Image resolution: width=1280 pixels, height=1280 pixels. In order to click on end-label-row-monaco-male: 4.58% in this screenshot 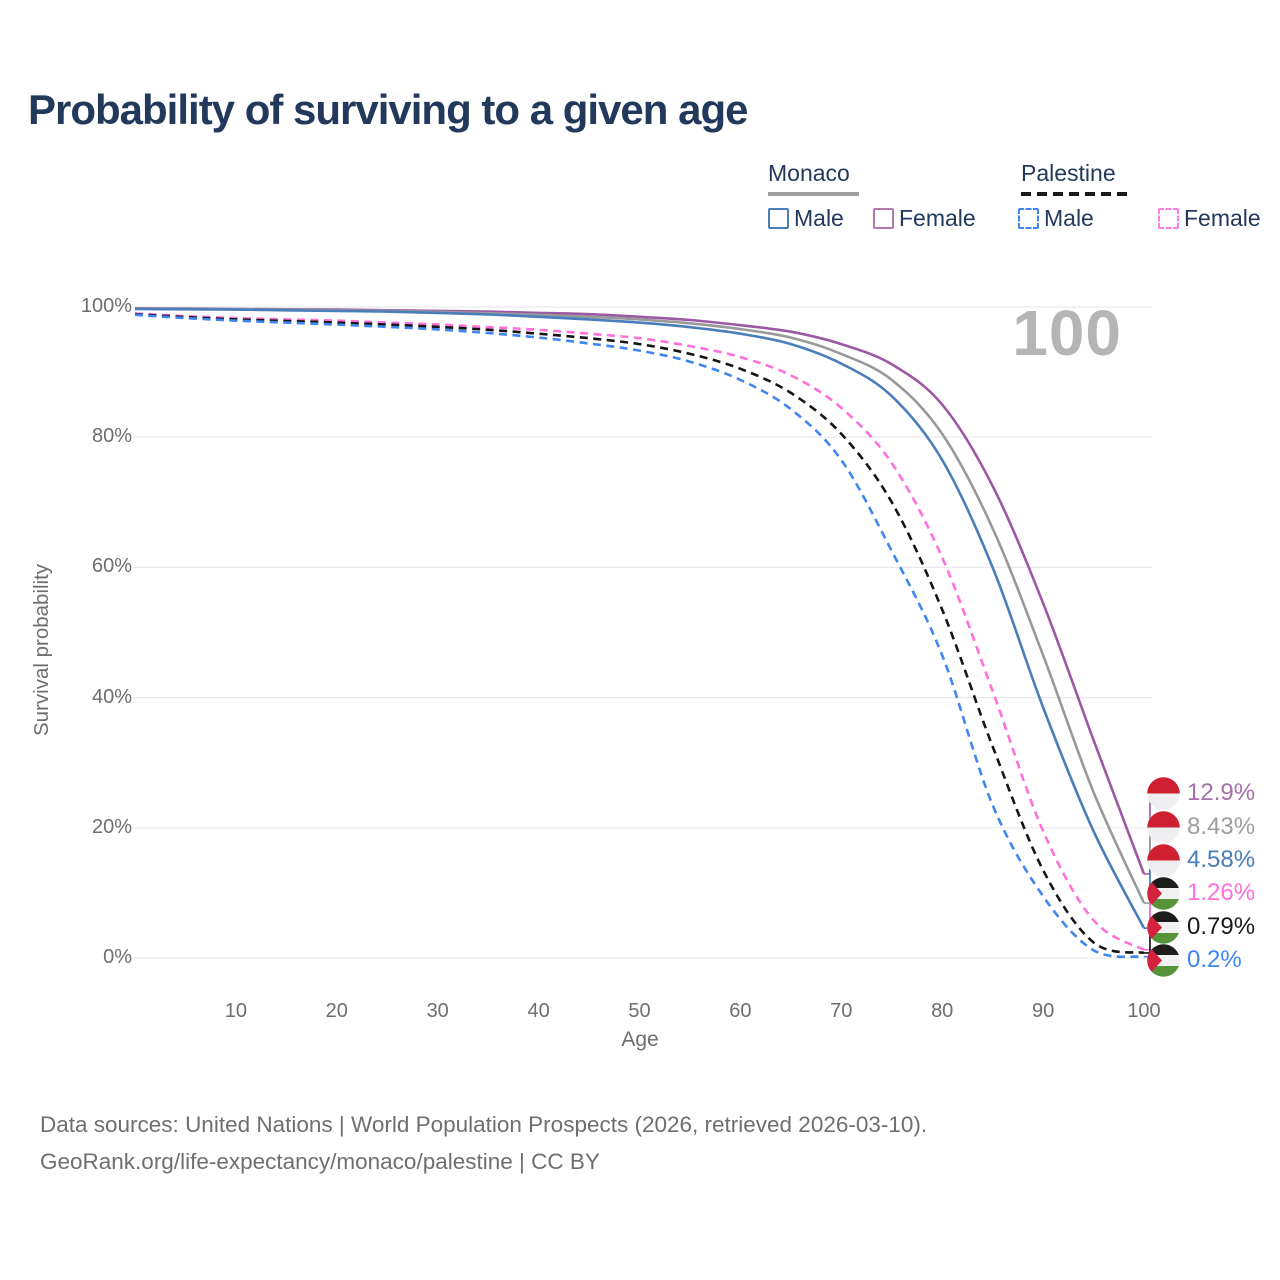, I will do `click(1201, 860)`.